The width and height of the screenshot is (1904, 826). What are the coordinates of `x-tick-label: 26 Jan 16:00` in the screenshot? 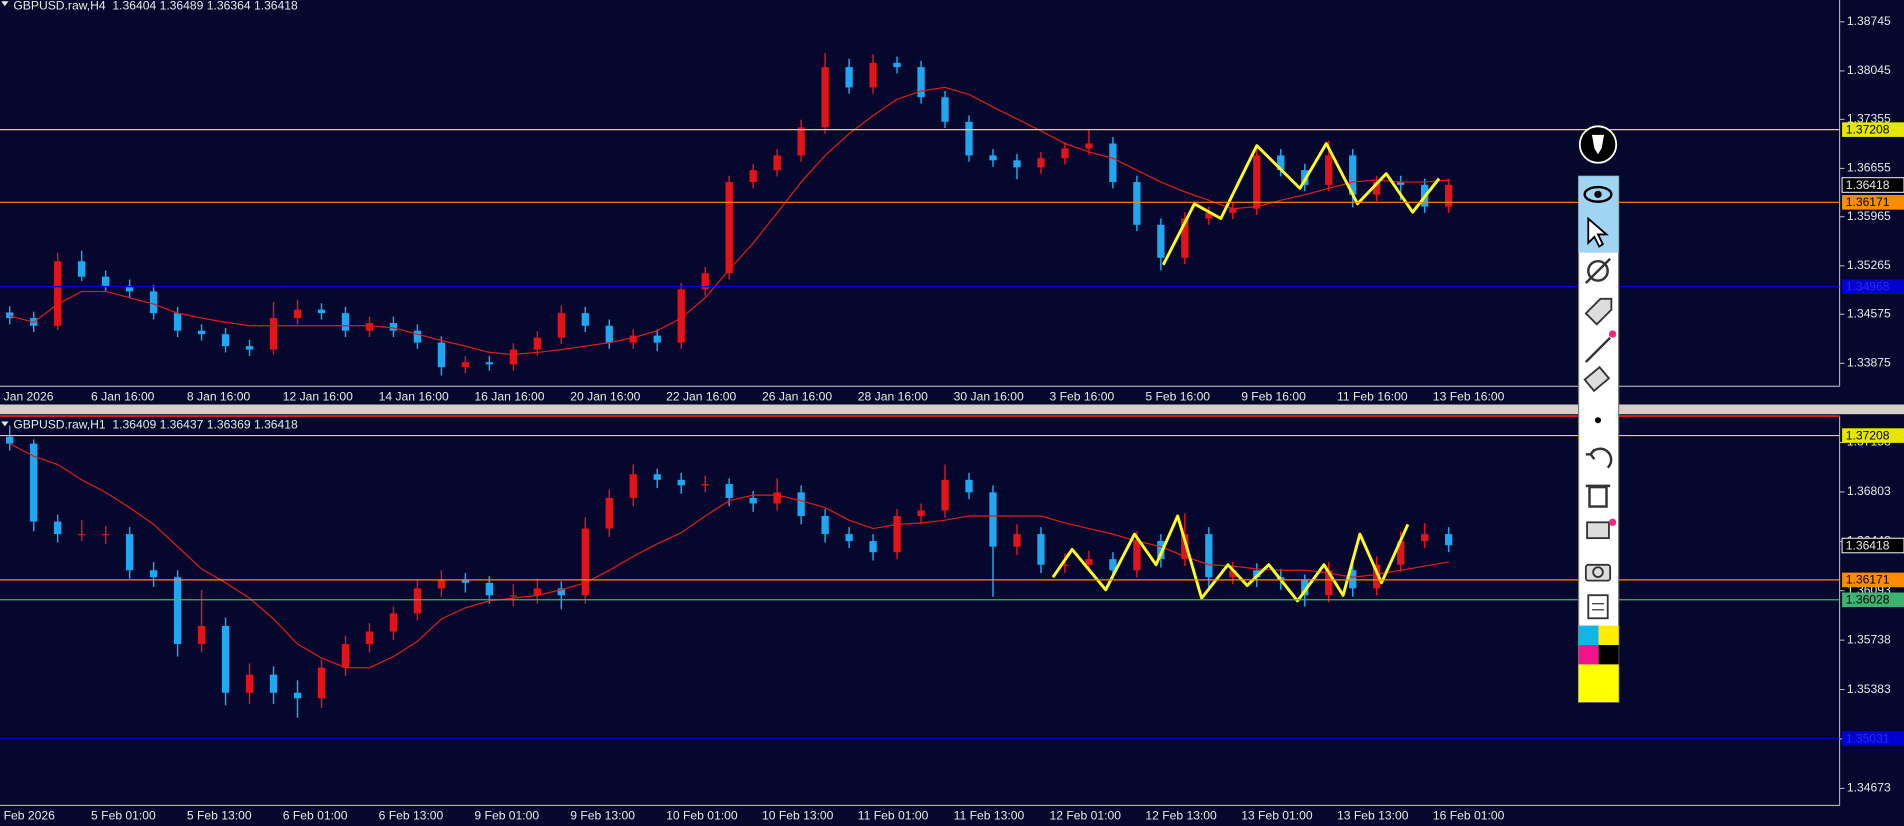 It's located at (797, 396).